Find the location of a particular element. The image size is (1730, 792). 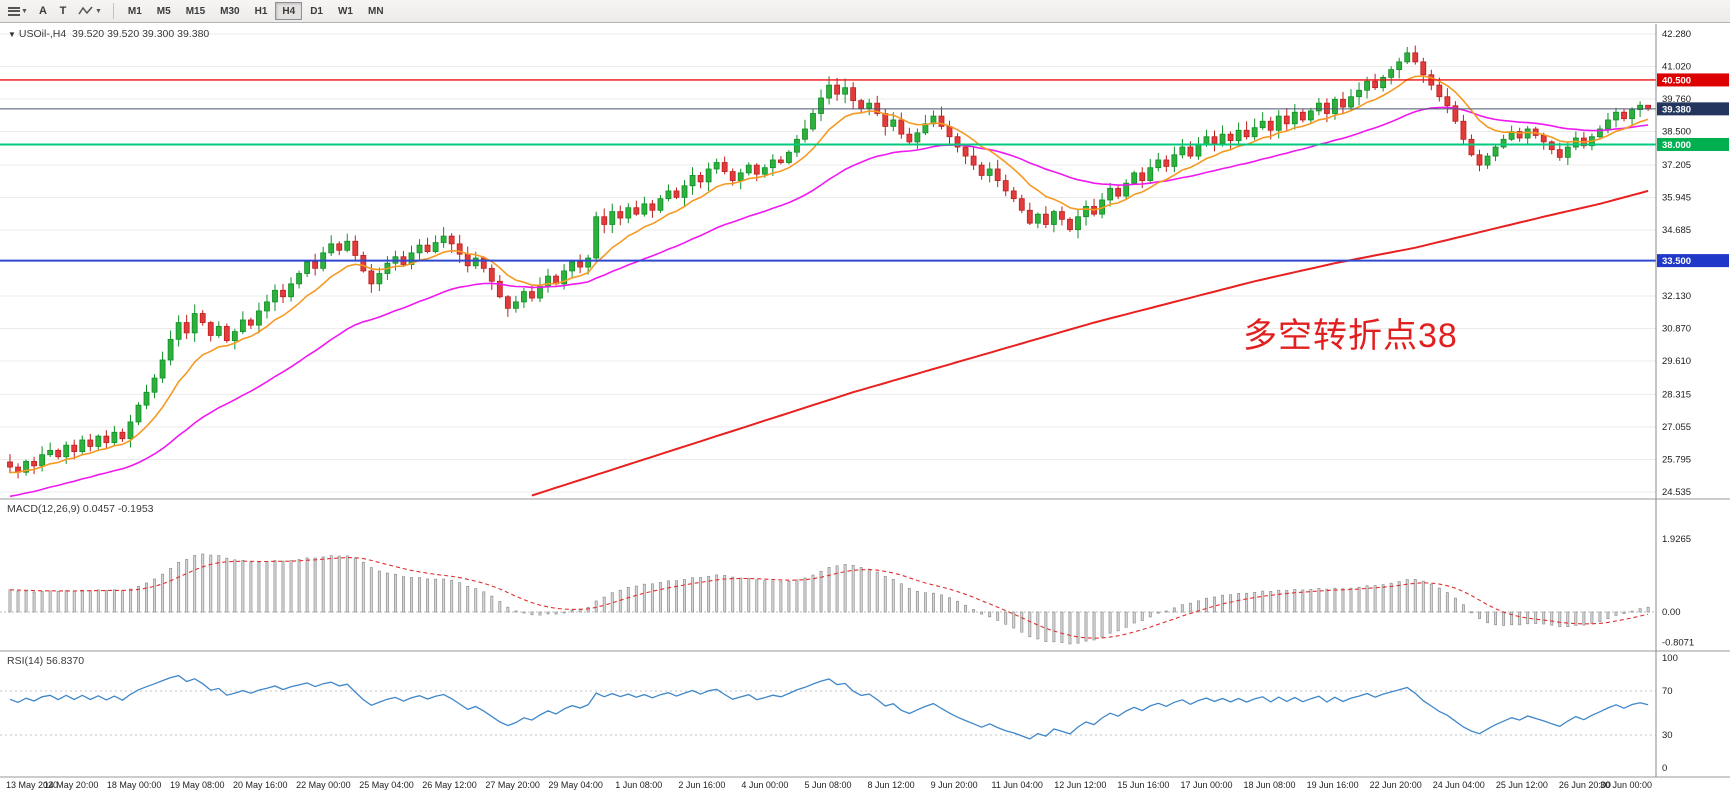

charts-menu-icon: ▼ is located at coordinates (18, 11).